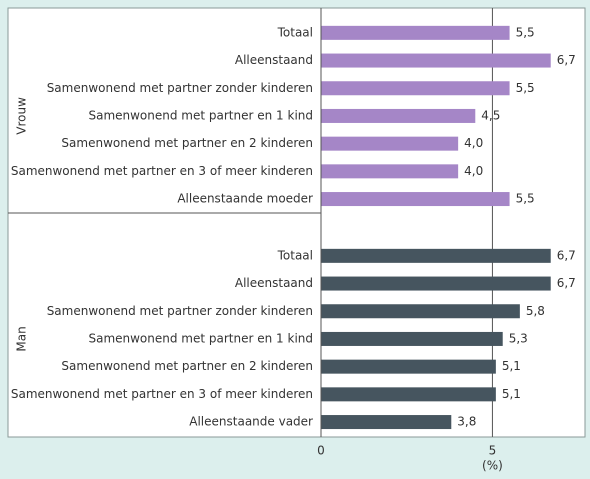  Describe the element at coordinates (518, 338) in the screenshot. I see `value-label: 5,3` at that location.